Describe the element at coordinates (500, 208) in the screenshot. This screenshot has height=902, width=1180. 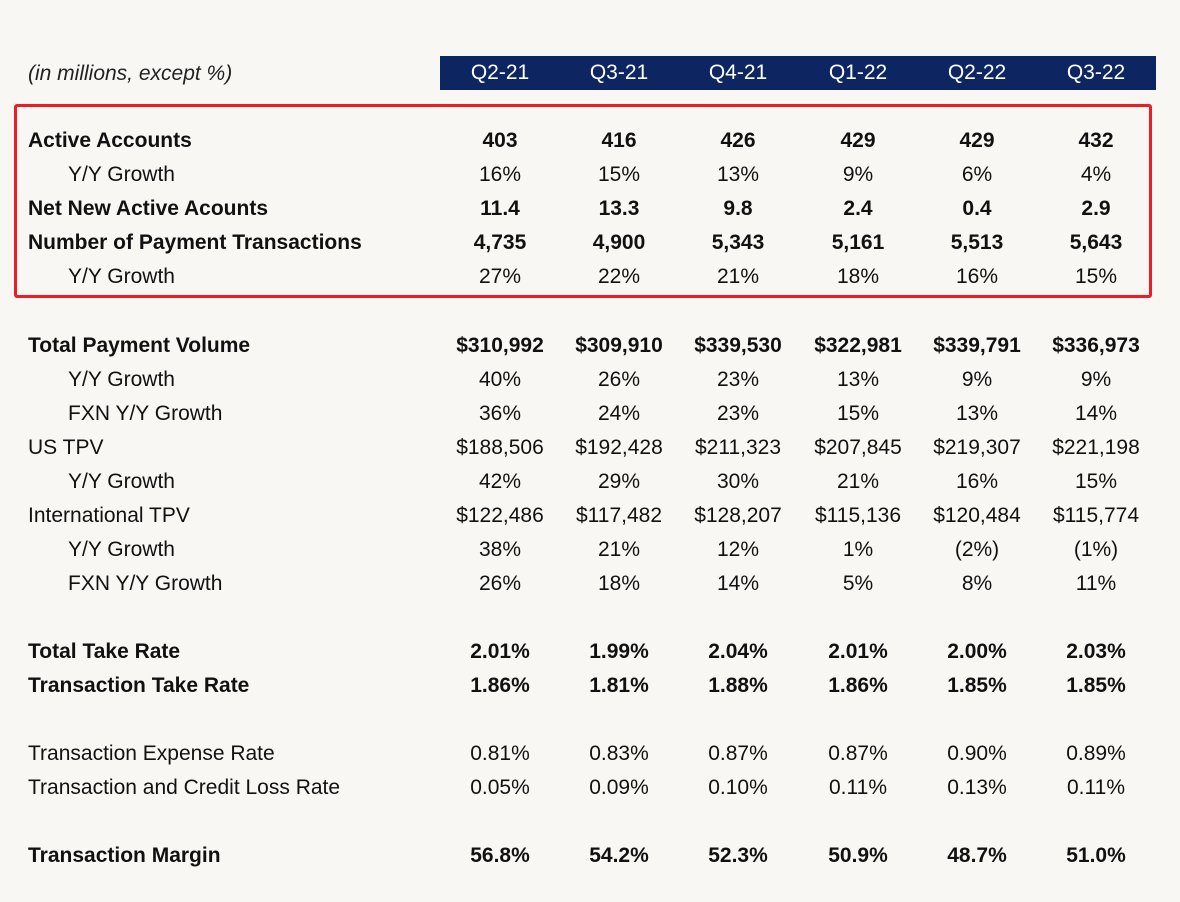
I see `table-cell: 11.4` at that location.